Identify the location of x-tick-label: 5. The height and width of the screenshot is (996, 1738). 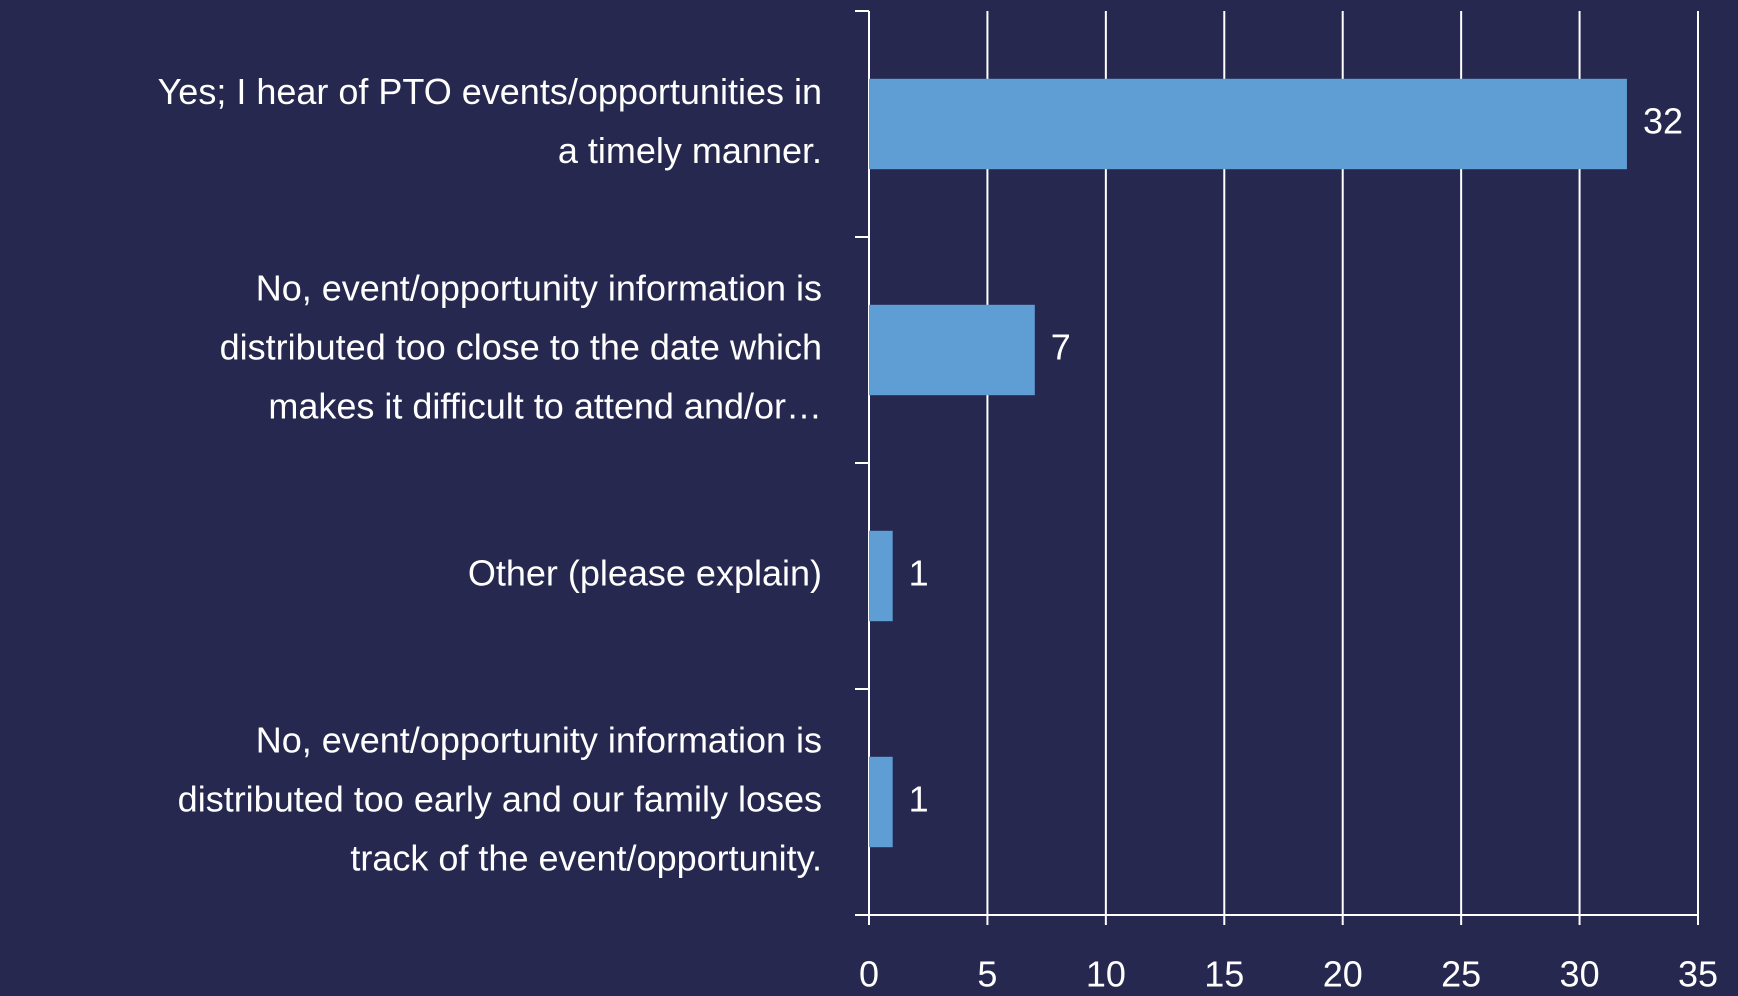
(987, 974).